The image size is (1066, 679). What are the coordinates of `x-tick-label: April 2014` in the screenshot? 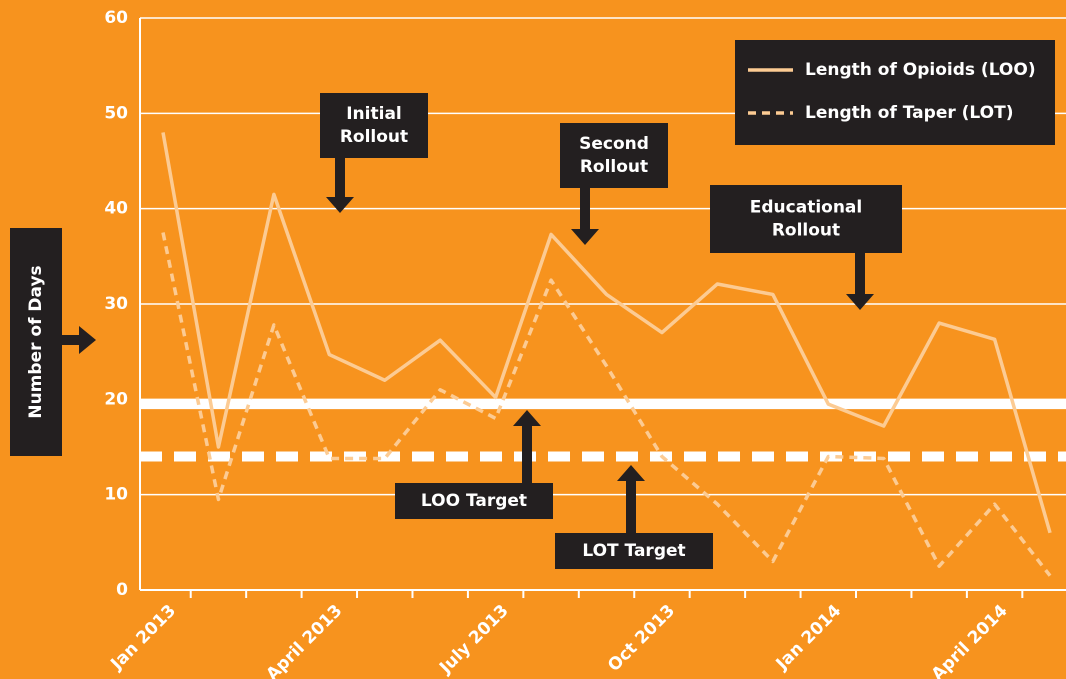 It's located at (970, 640).